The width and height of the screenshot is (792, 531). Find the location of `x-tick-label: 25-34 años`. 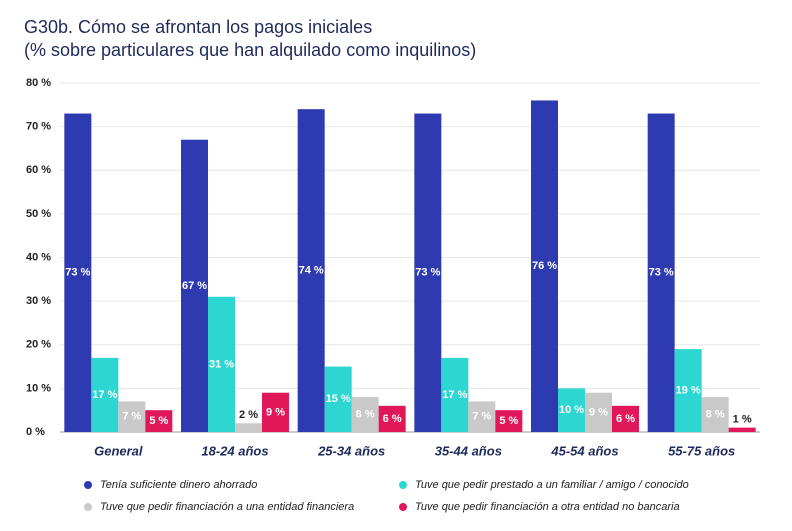

x-tick-label: 25-34 años is located at coordinates (351, 450).